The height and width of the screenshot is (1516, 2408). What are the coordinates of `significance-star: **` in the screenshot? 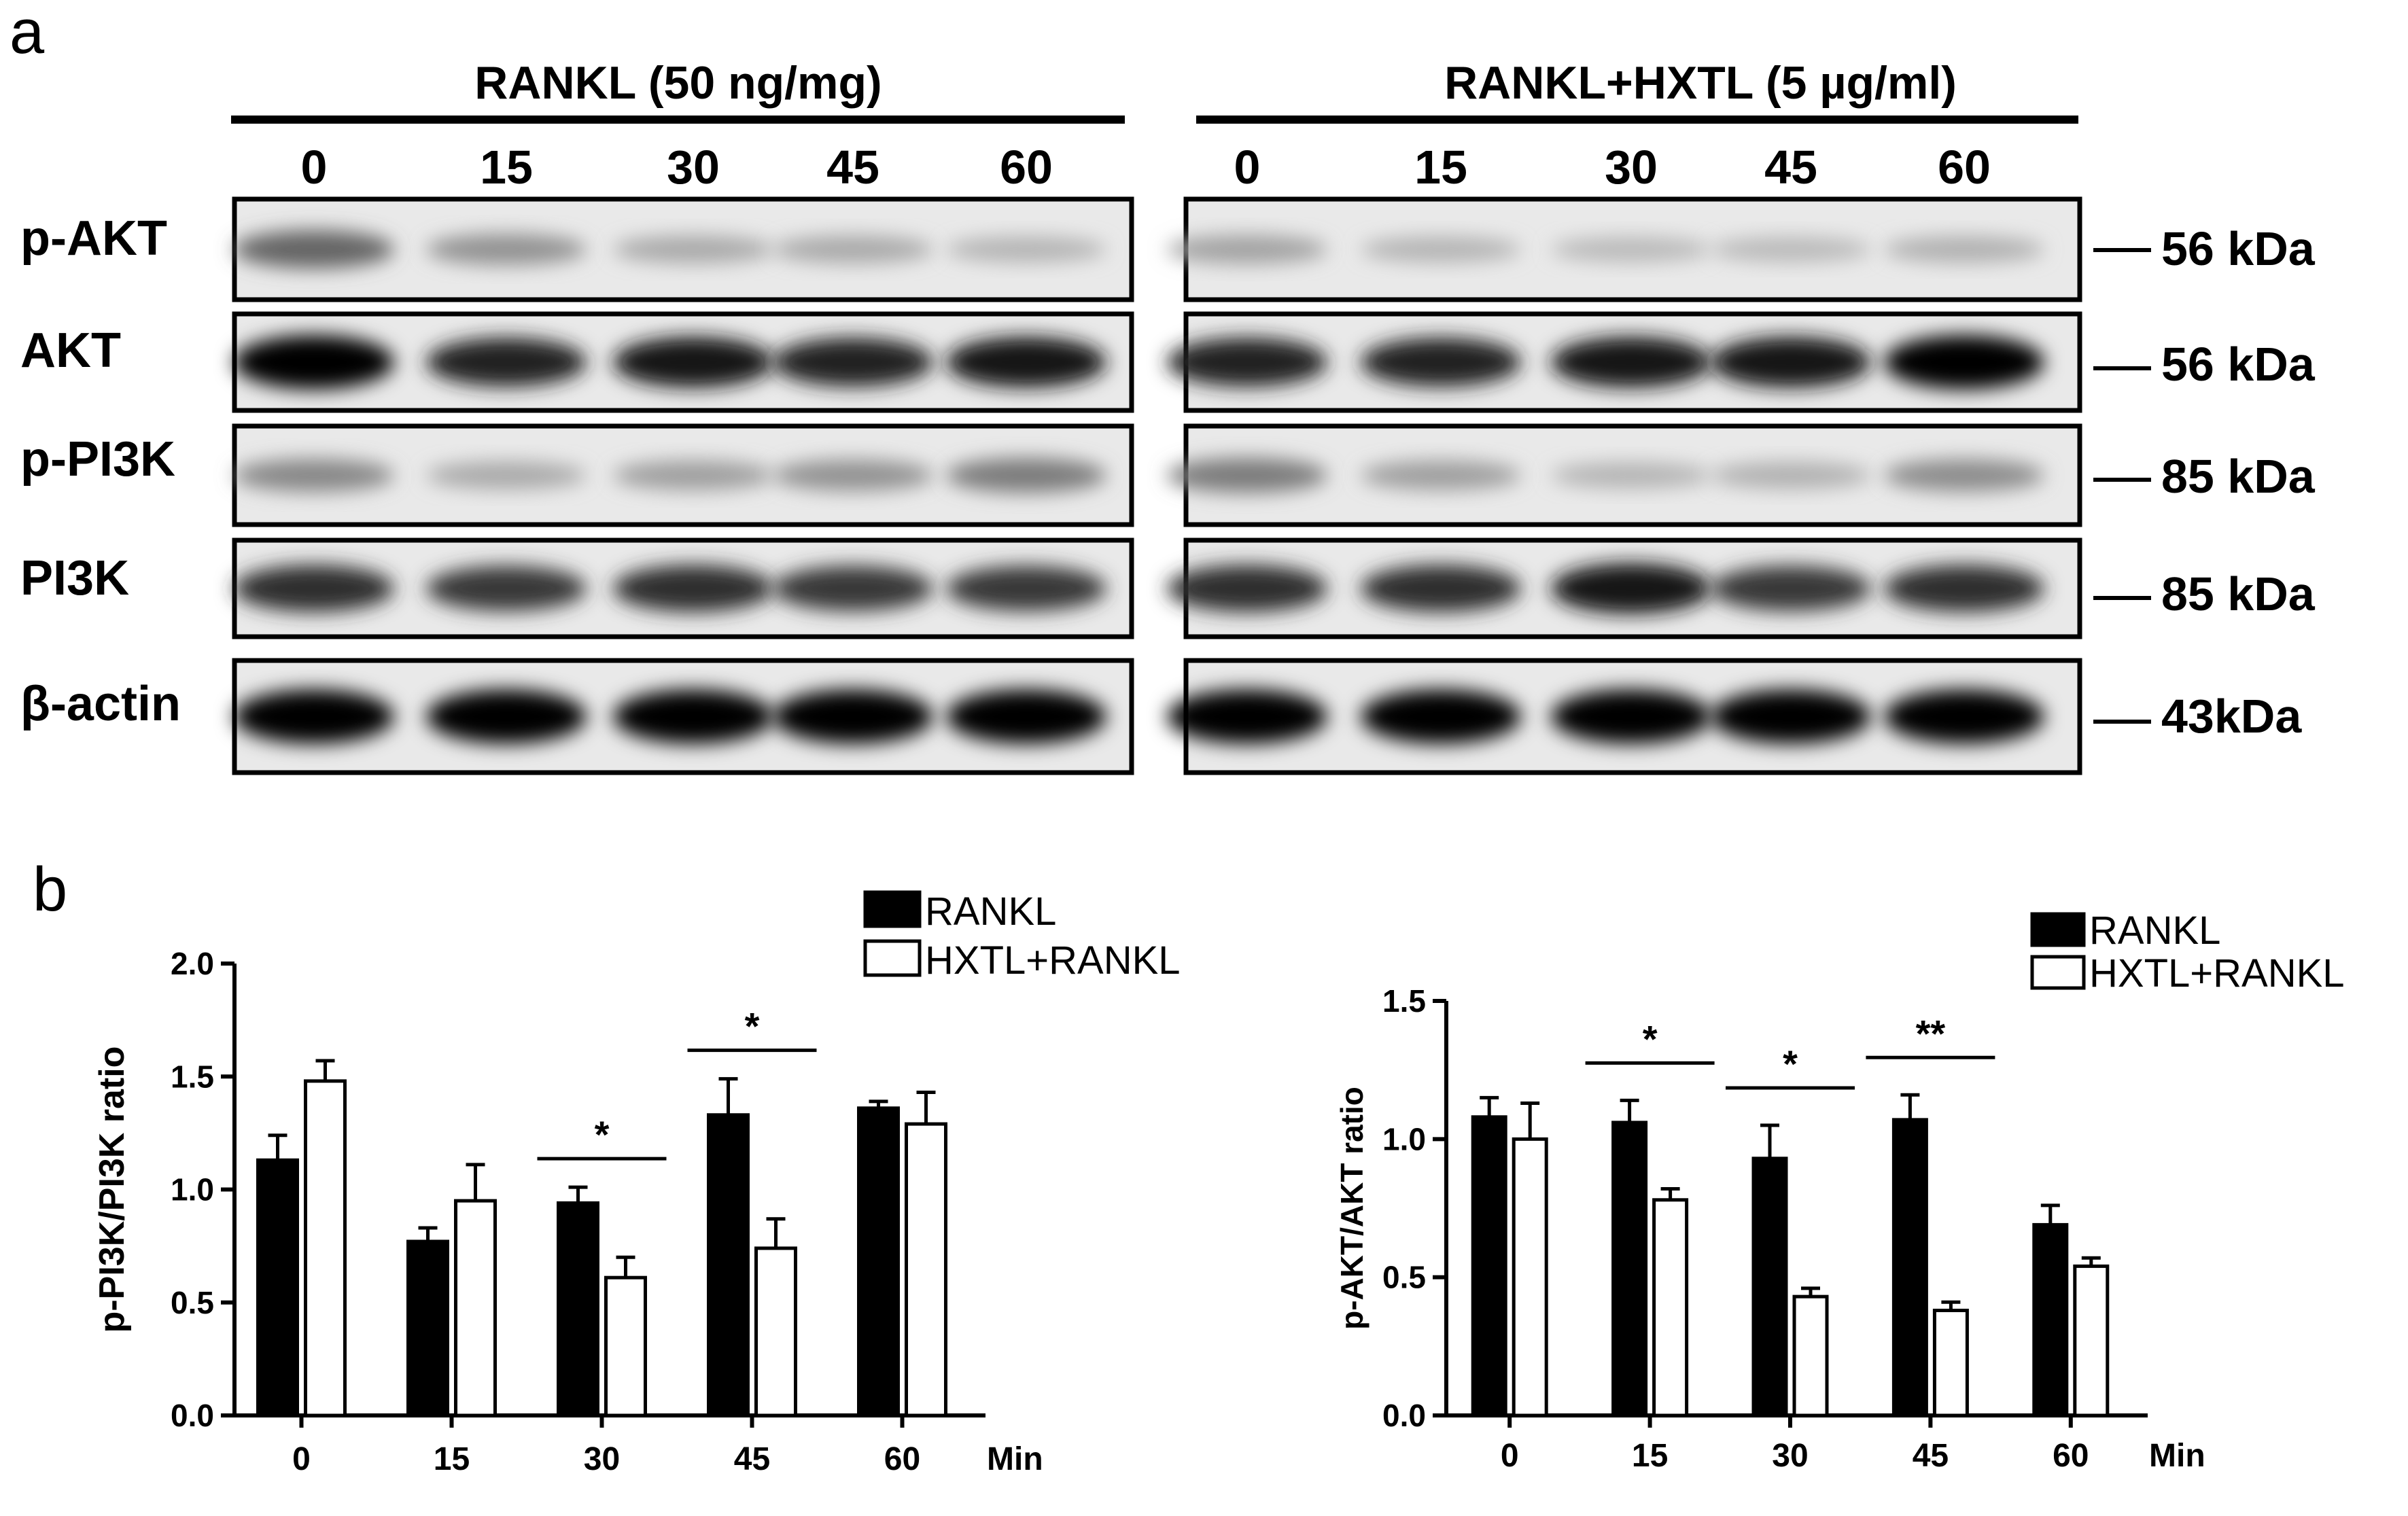 It's located at (1931, 1033).